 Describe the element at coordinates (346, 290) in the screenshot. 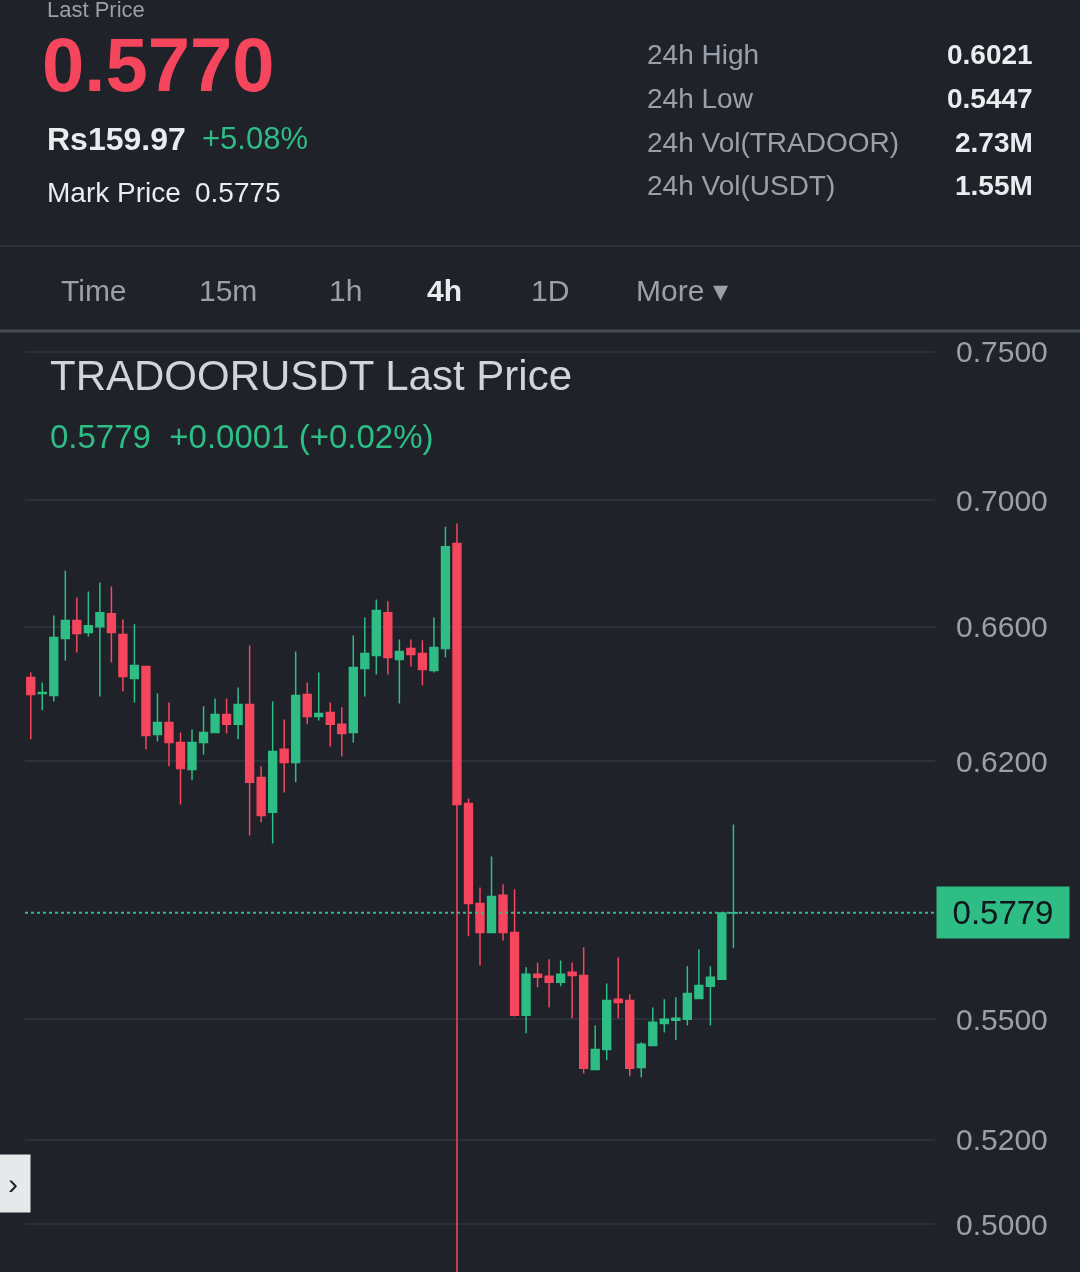

I see `text: 1h` at that location.